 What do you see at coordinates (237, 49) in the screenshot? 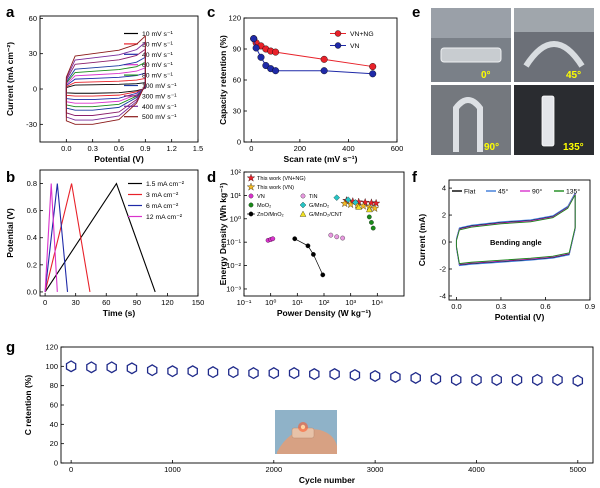
I see `c-ytick-label: 90` at bounding box center [237, 49].